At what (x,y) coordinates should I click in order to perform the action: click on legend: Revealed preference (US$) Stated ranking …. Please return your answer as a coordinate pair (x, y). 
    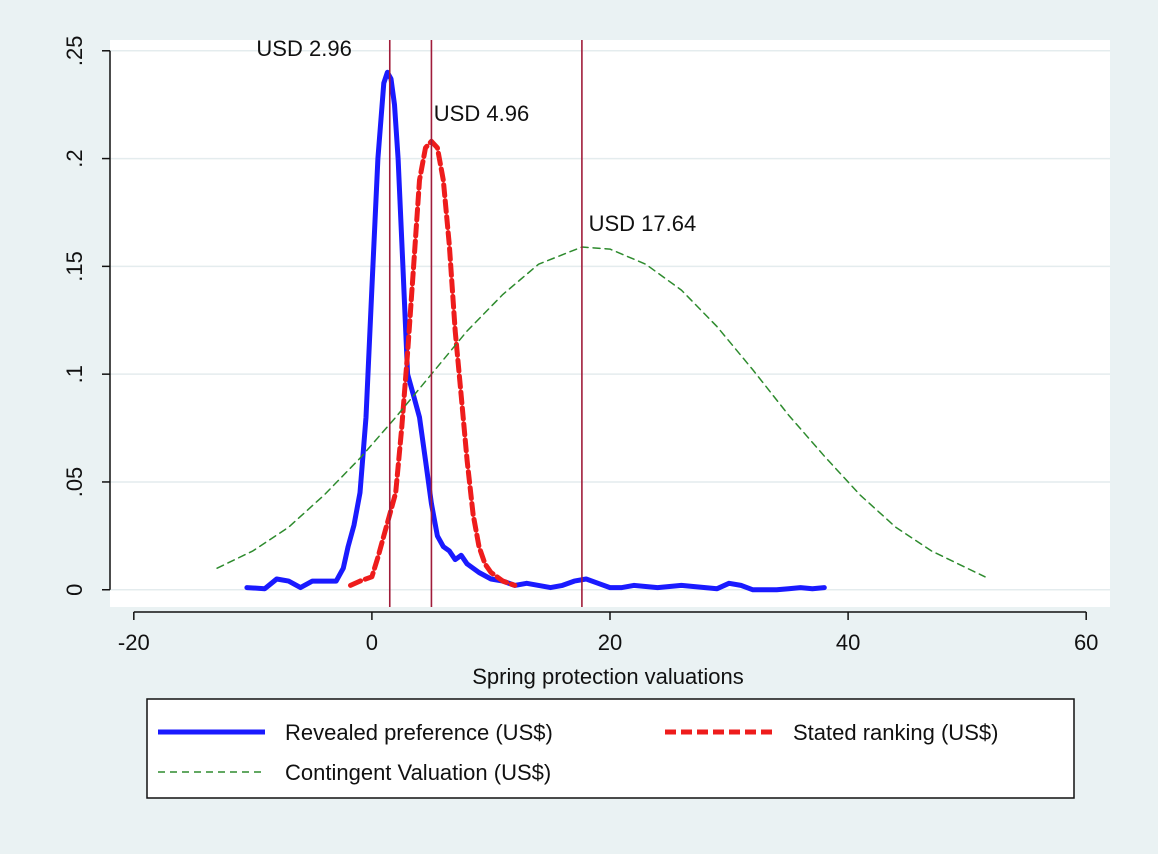
    Looking at the image, I should click on (610, 748).